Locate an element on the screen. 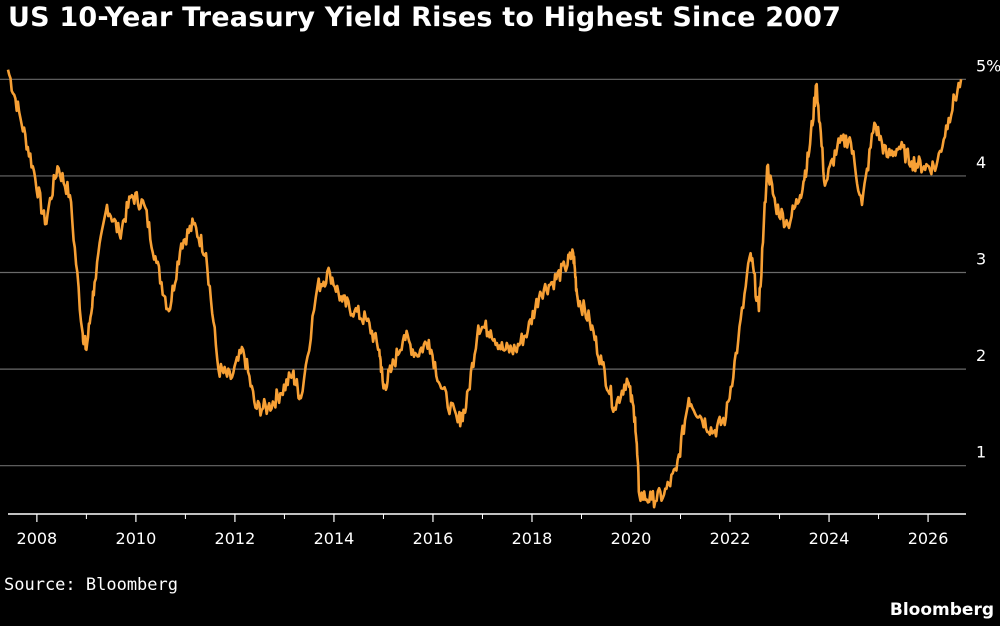 Image resolution: width=1000 pixels, height=626 pixels. y-tick-label: 2 is located at coordinates (981, 355).